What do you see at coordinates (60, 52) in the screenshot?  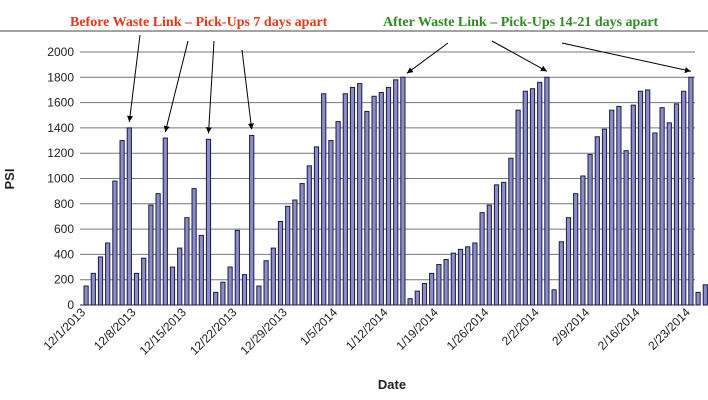 I see `y-tick-label: 2000` at bounding box center [60, 52].